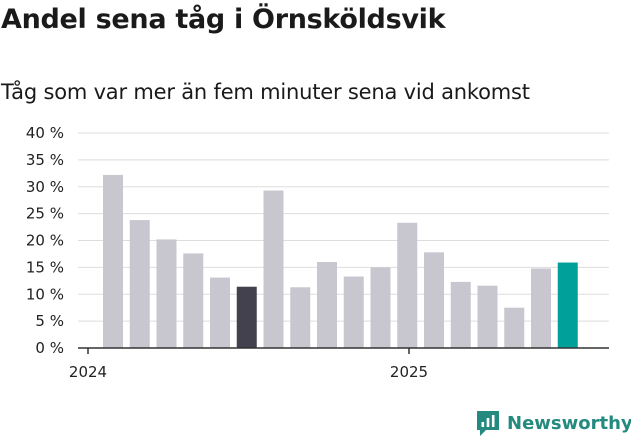  Describe the element at coordinates (409, 372) in the screenshot. I see `x-tick-label: 2025` at that location.